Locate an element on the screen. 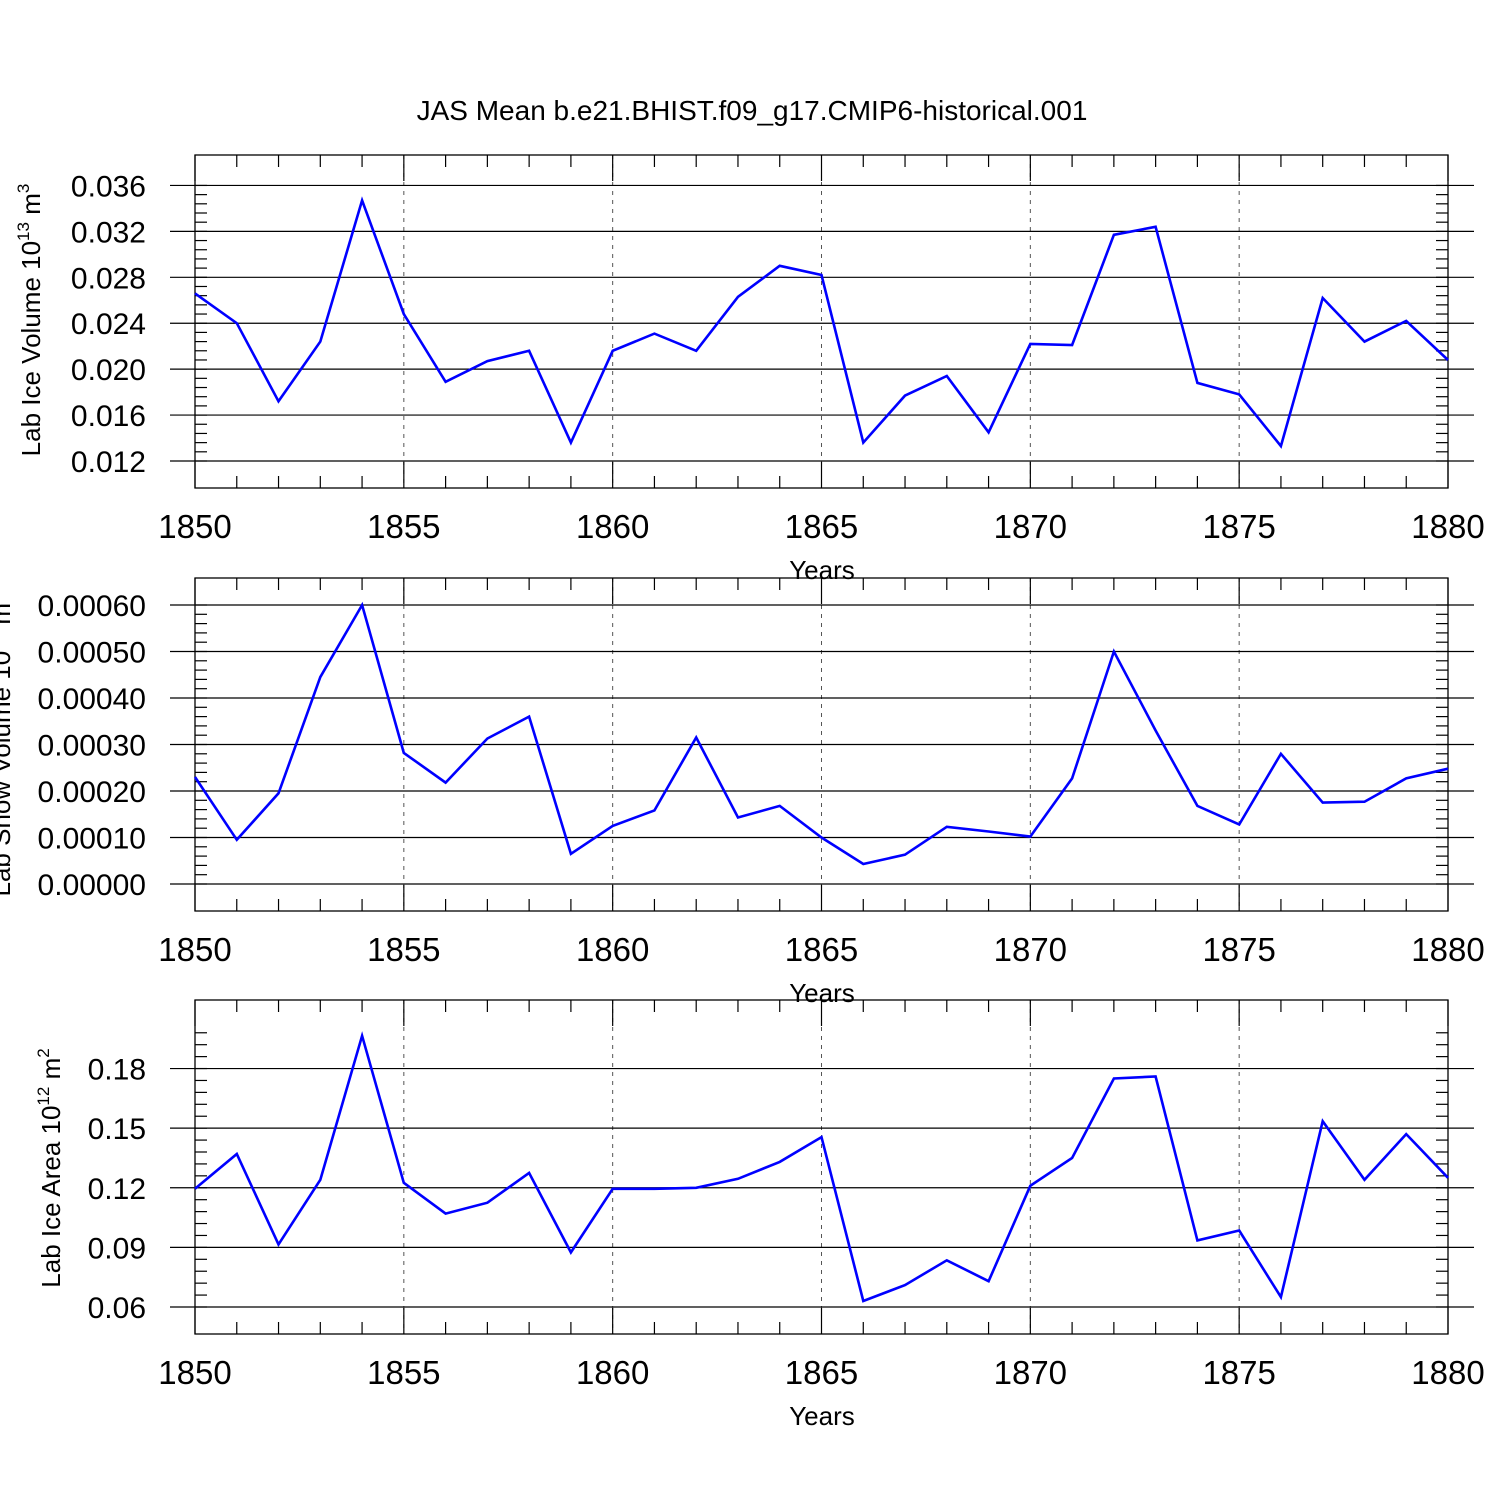  y-tick-label: 0.020 is located at coordinates (108, 370).